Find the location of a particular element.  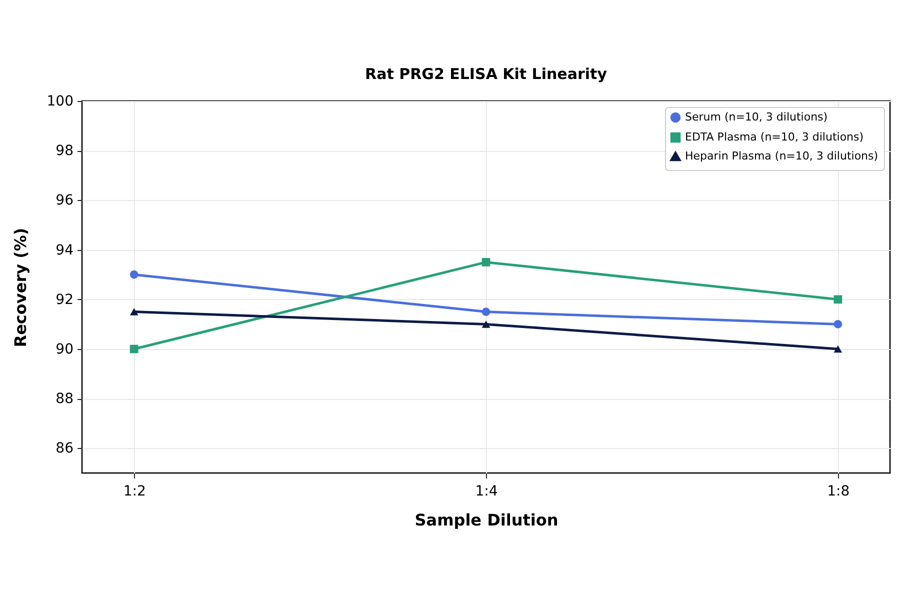

y-tick-label: 98 is located at coordinates (65, 151).